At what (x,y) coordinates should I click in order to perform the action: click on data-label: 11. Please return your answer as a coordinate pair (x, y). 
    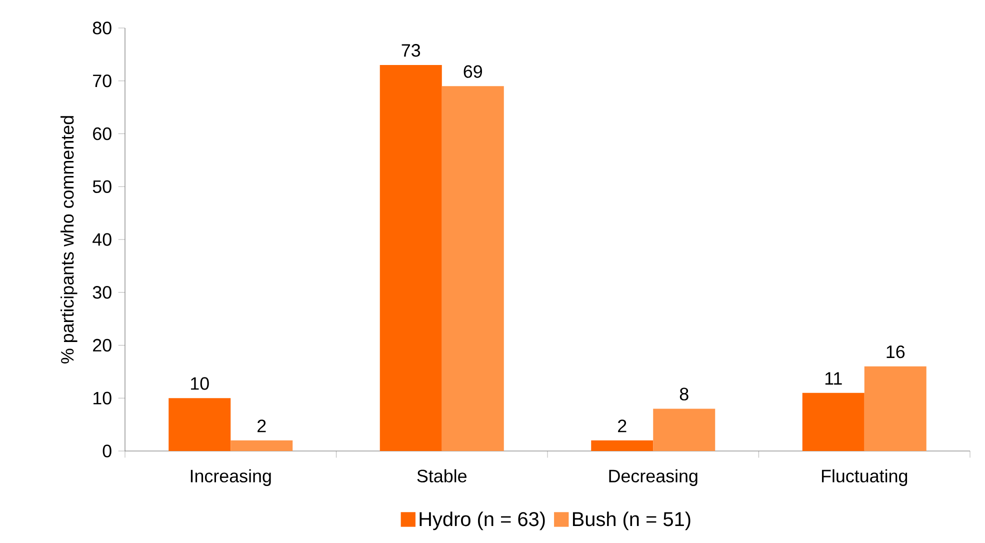
    Looking at the image, I should click on (833, 378).